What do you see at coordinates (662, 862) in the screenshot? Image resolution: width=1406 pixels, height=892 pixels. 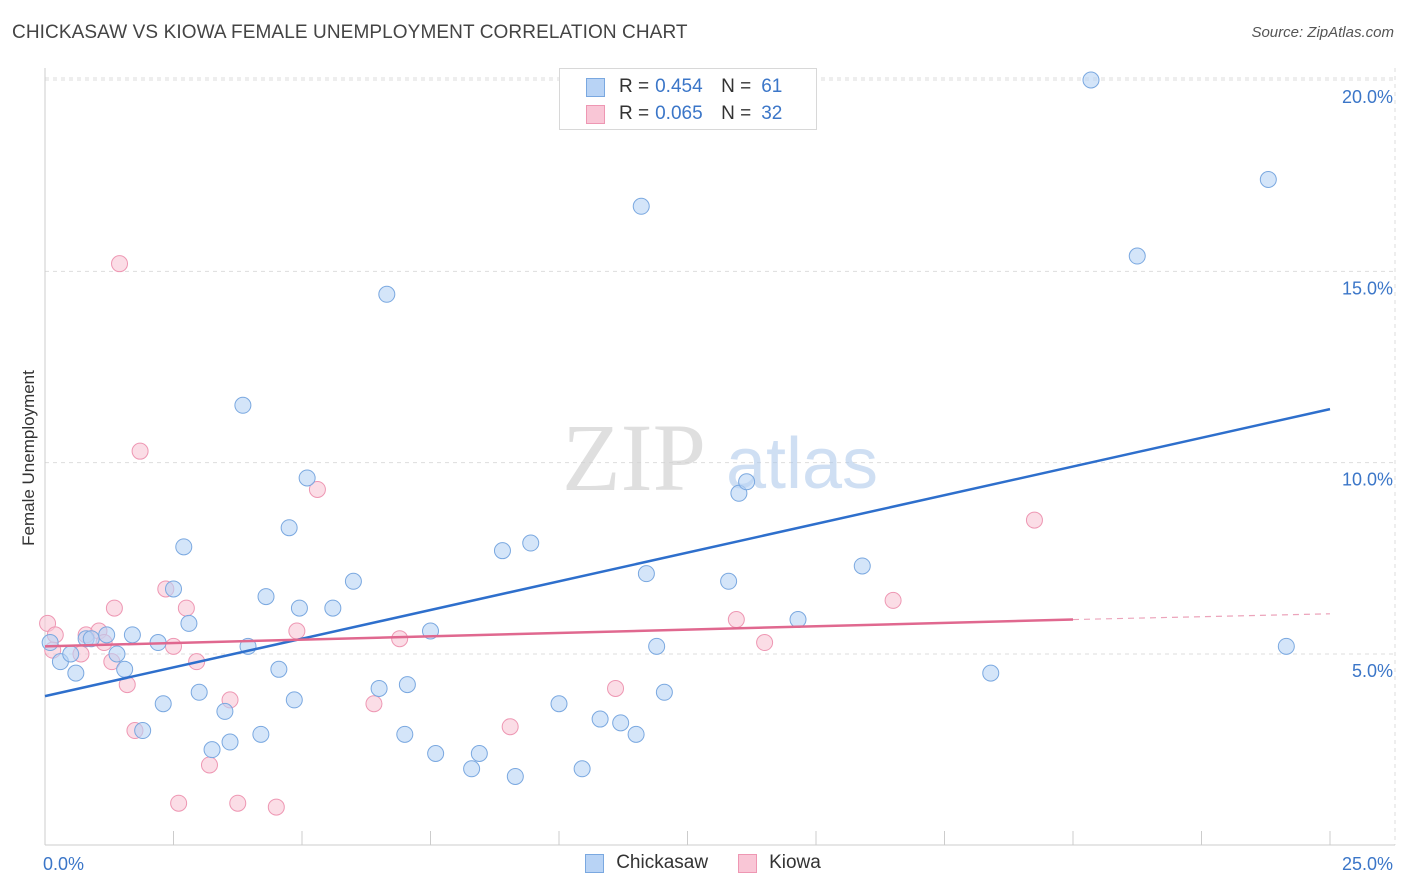 I see `series-label-chickasaw: Chickasaw` at bounding box center [662, 862].